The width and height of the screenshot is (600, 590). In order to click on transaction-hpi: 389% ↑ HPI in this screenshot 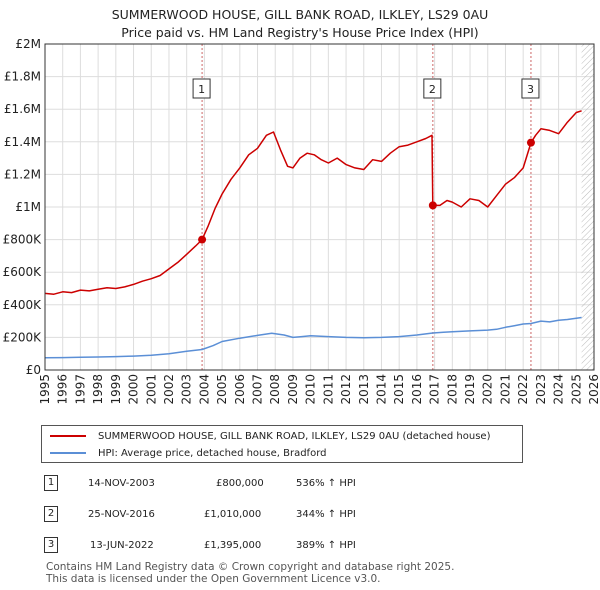, I will do `click(326, 545)`.